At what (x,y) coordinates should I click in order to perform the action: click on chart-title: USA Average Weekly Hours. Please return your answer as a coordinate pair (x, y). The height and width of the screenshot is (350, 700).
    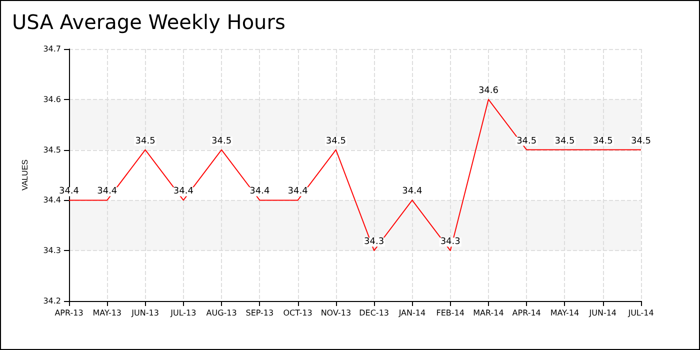
    Looking at the image, I should click on (149, 22).